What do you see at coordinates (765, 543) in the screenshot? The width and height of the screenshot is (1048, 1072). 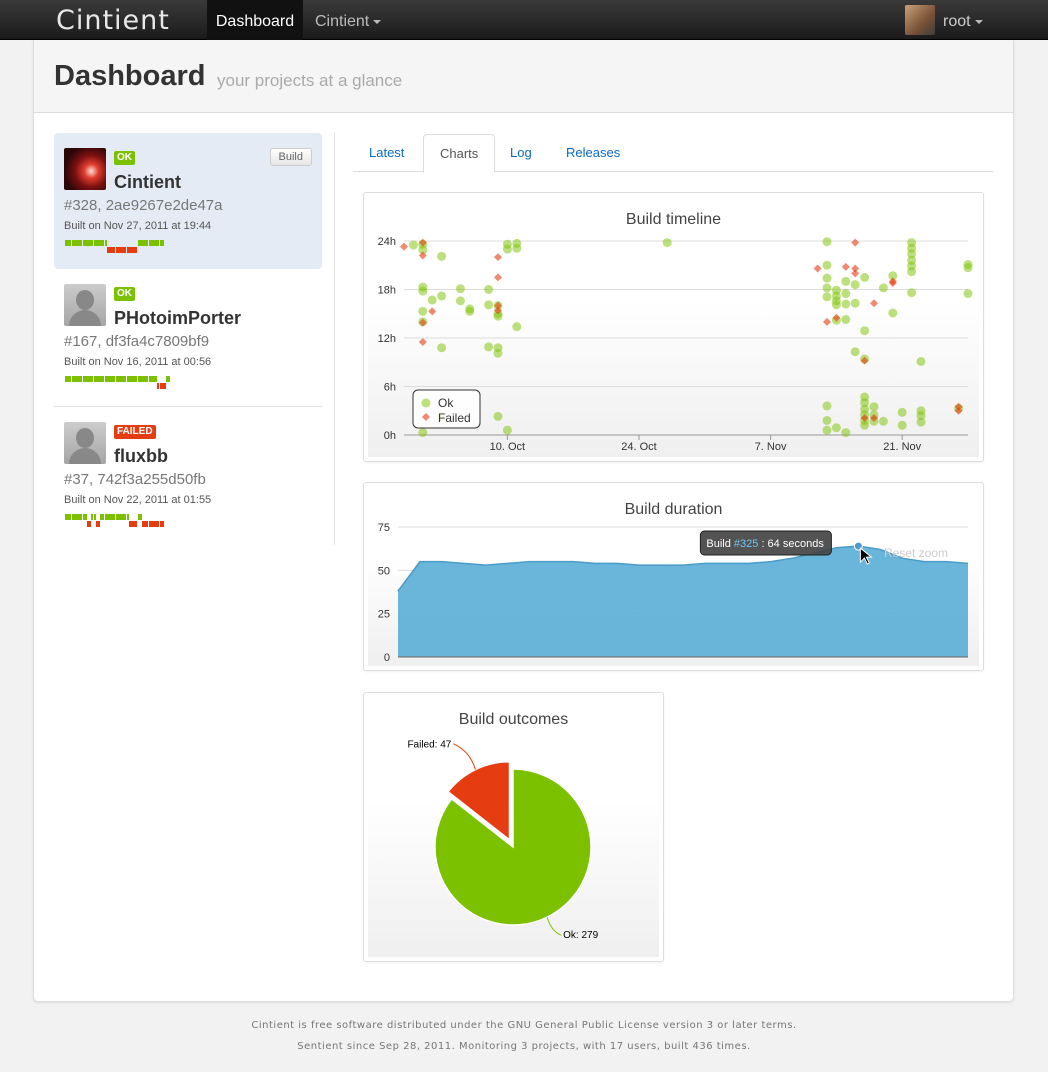 I see `tooltip-box` at bounding box center [765, 543].